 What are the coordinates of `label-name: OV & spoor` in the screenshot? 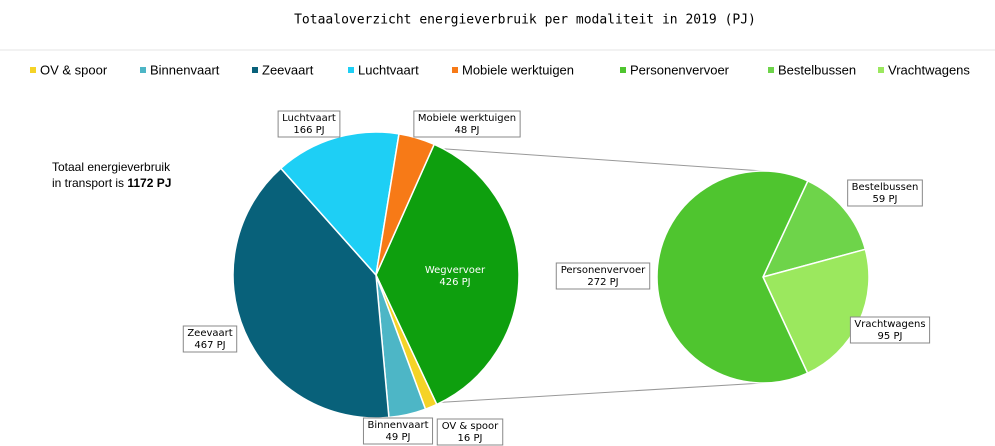 It's located at (470, 426).